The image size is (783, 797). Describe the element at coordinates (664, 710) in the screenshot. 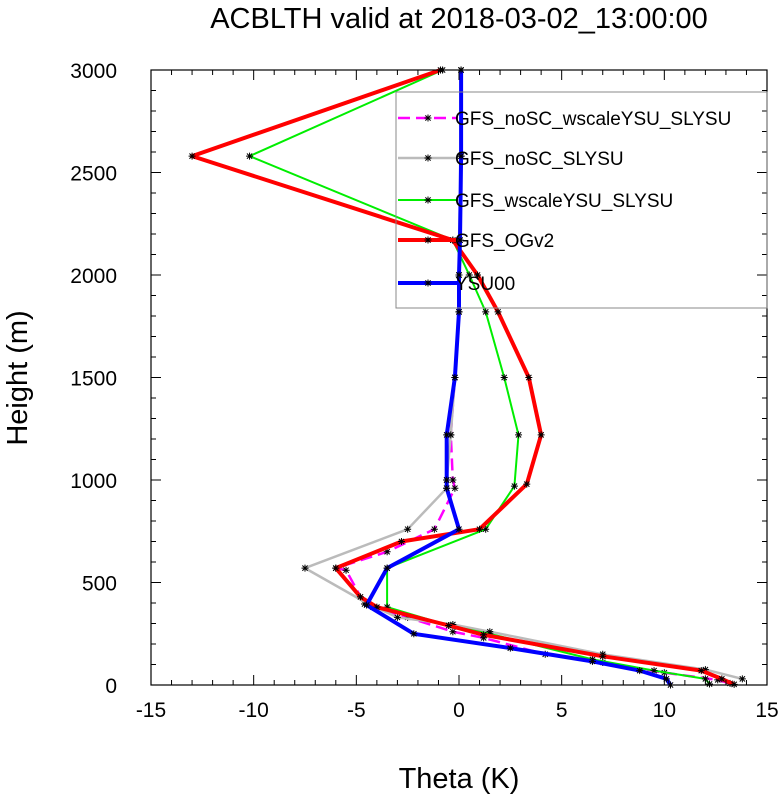

I see `x-tick-label: 10` at that location.